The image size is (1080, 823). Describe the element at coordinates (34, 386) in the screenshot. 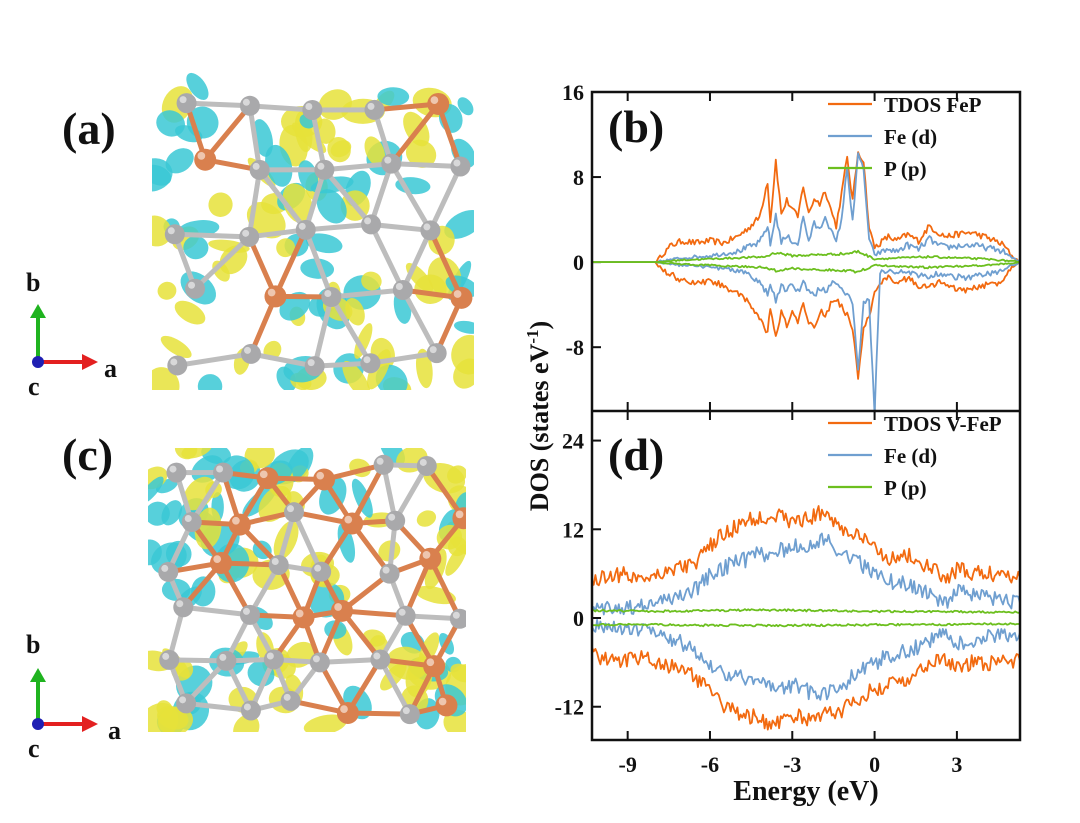

I see `axis-letter-c-top: c` at that location.